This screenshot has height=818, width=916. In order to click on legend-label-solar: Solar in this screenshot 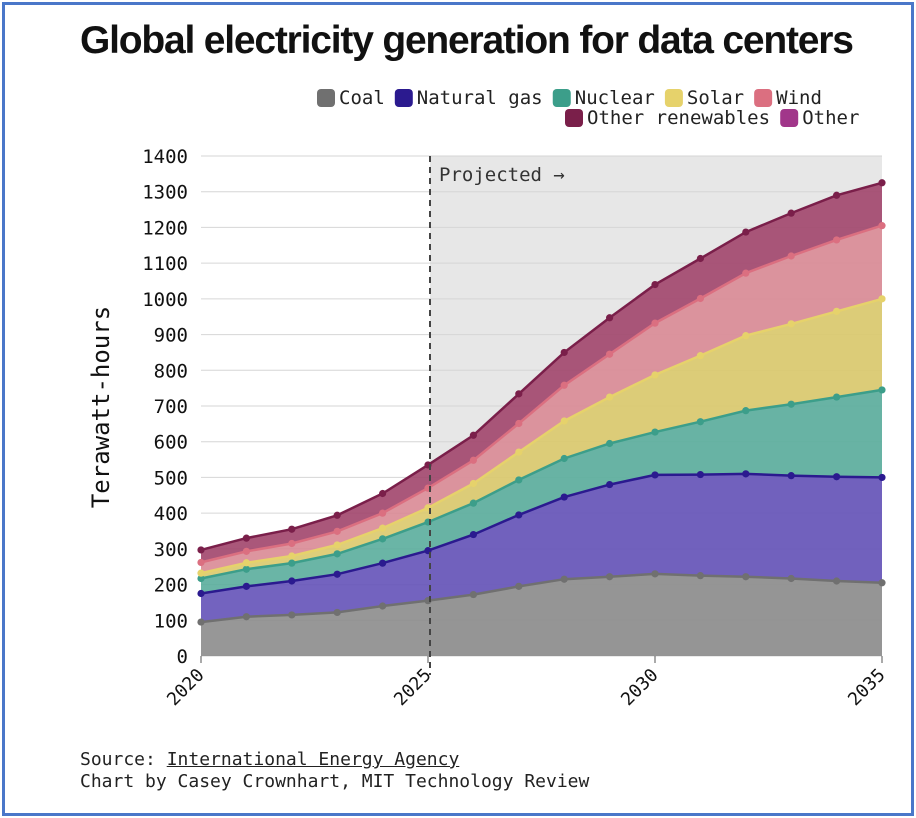, I will do `click(715, 98)`.